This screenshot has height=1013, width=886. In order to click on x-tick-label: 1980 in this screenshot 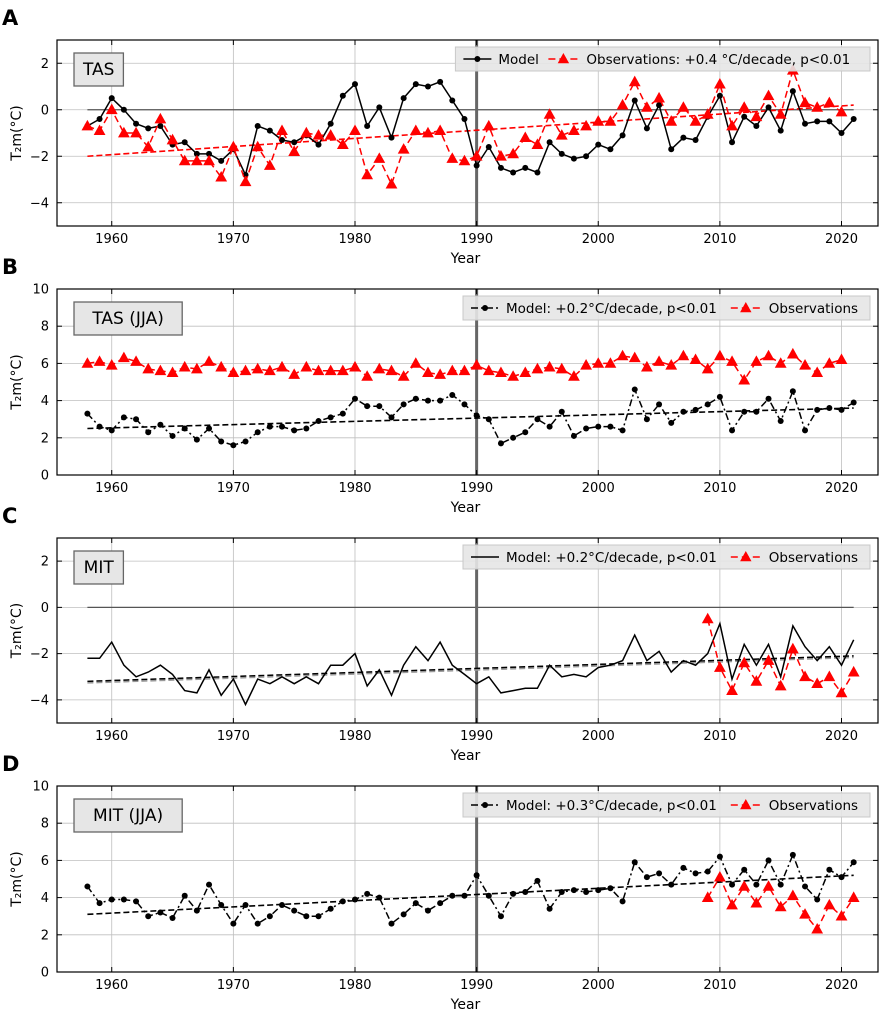, I will do `click(354, 488)`.